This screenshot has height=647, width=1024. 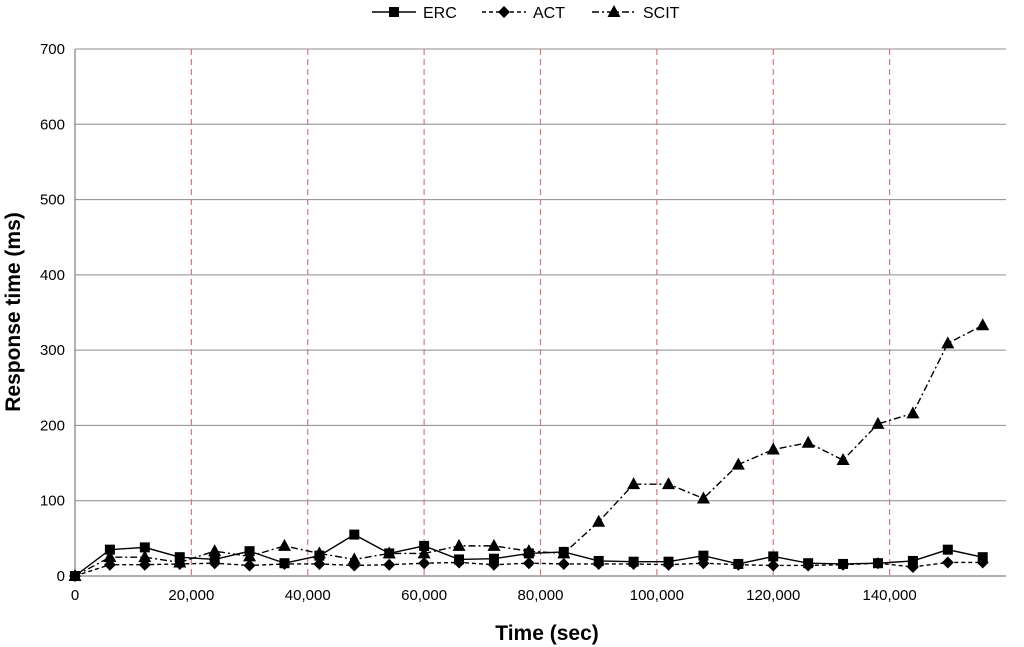 I want to click on x-tick-label: 100,000, so click(x=657, y=595).